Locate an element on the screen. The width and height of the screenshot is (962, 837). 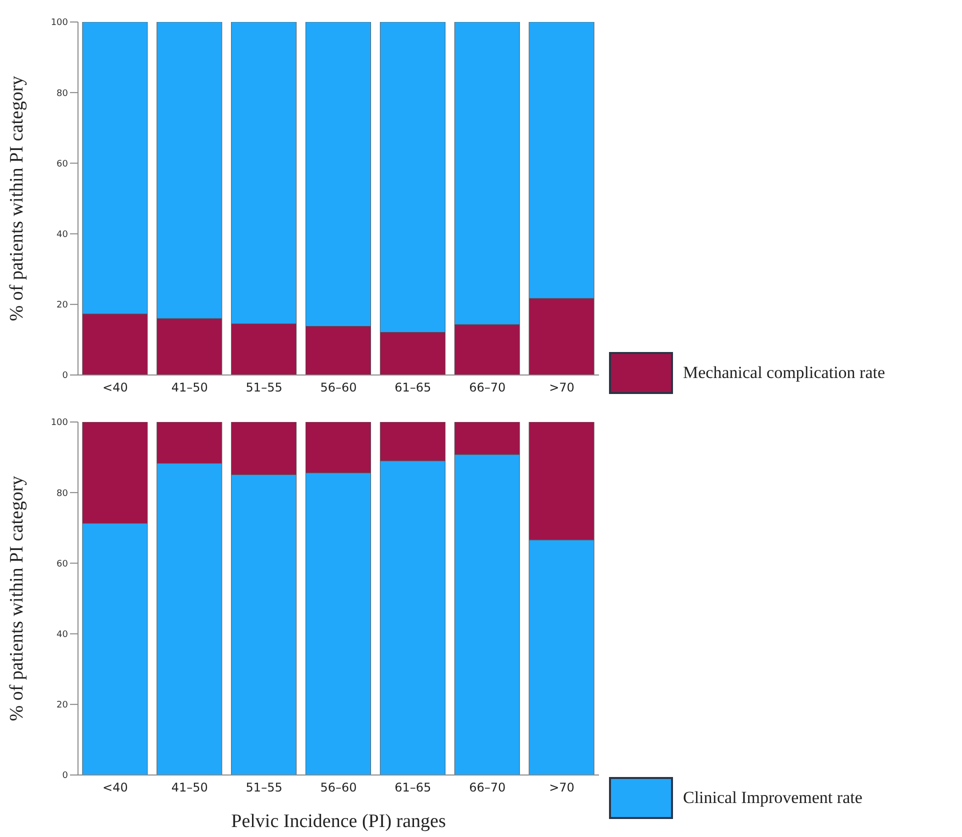
text: Clinical Improvement rate is located at coordinates (772, 798).